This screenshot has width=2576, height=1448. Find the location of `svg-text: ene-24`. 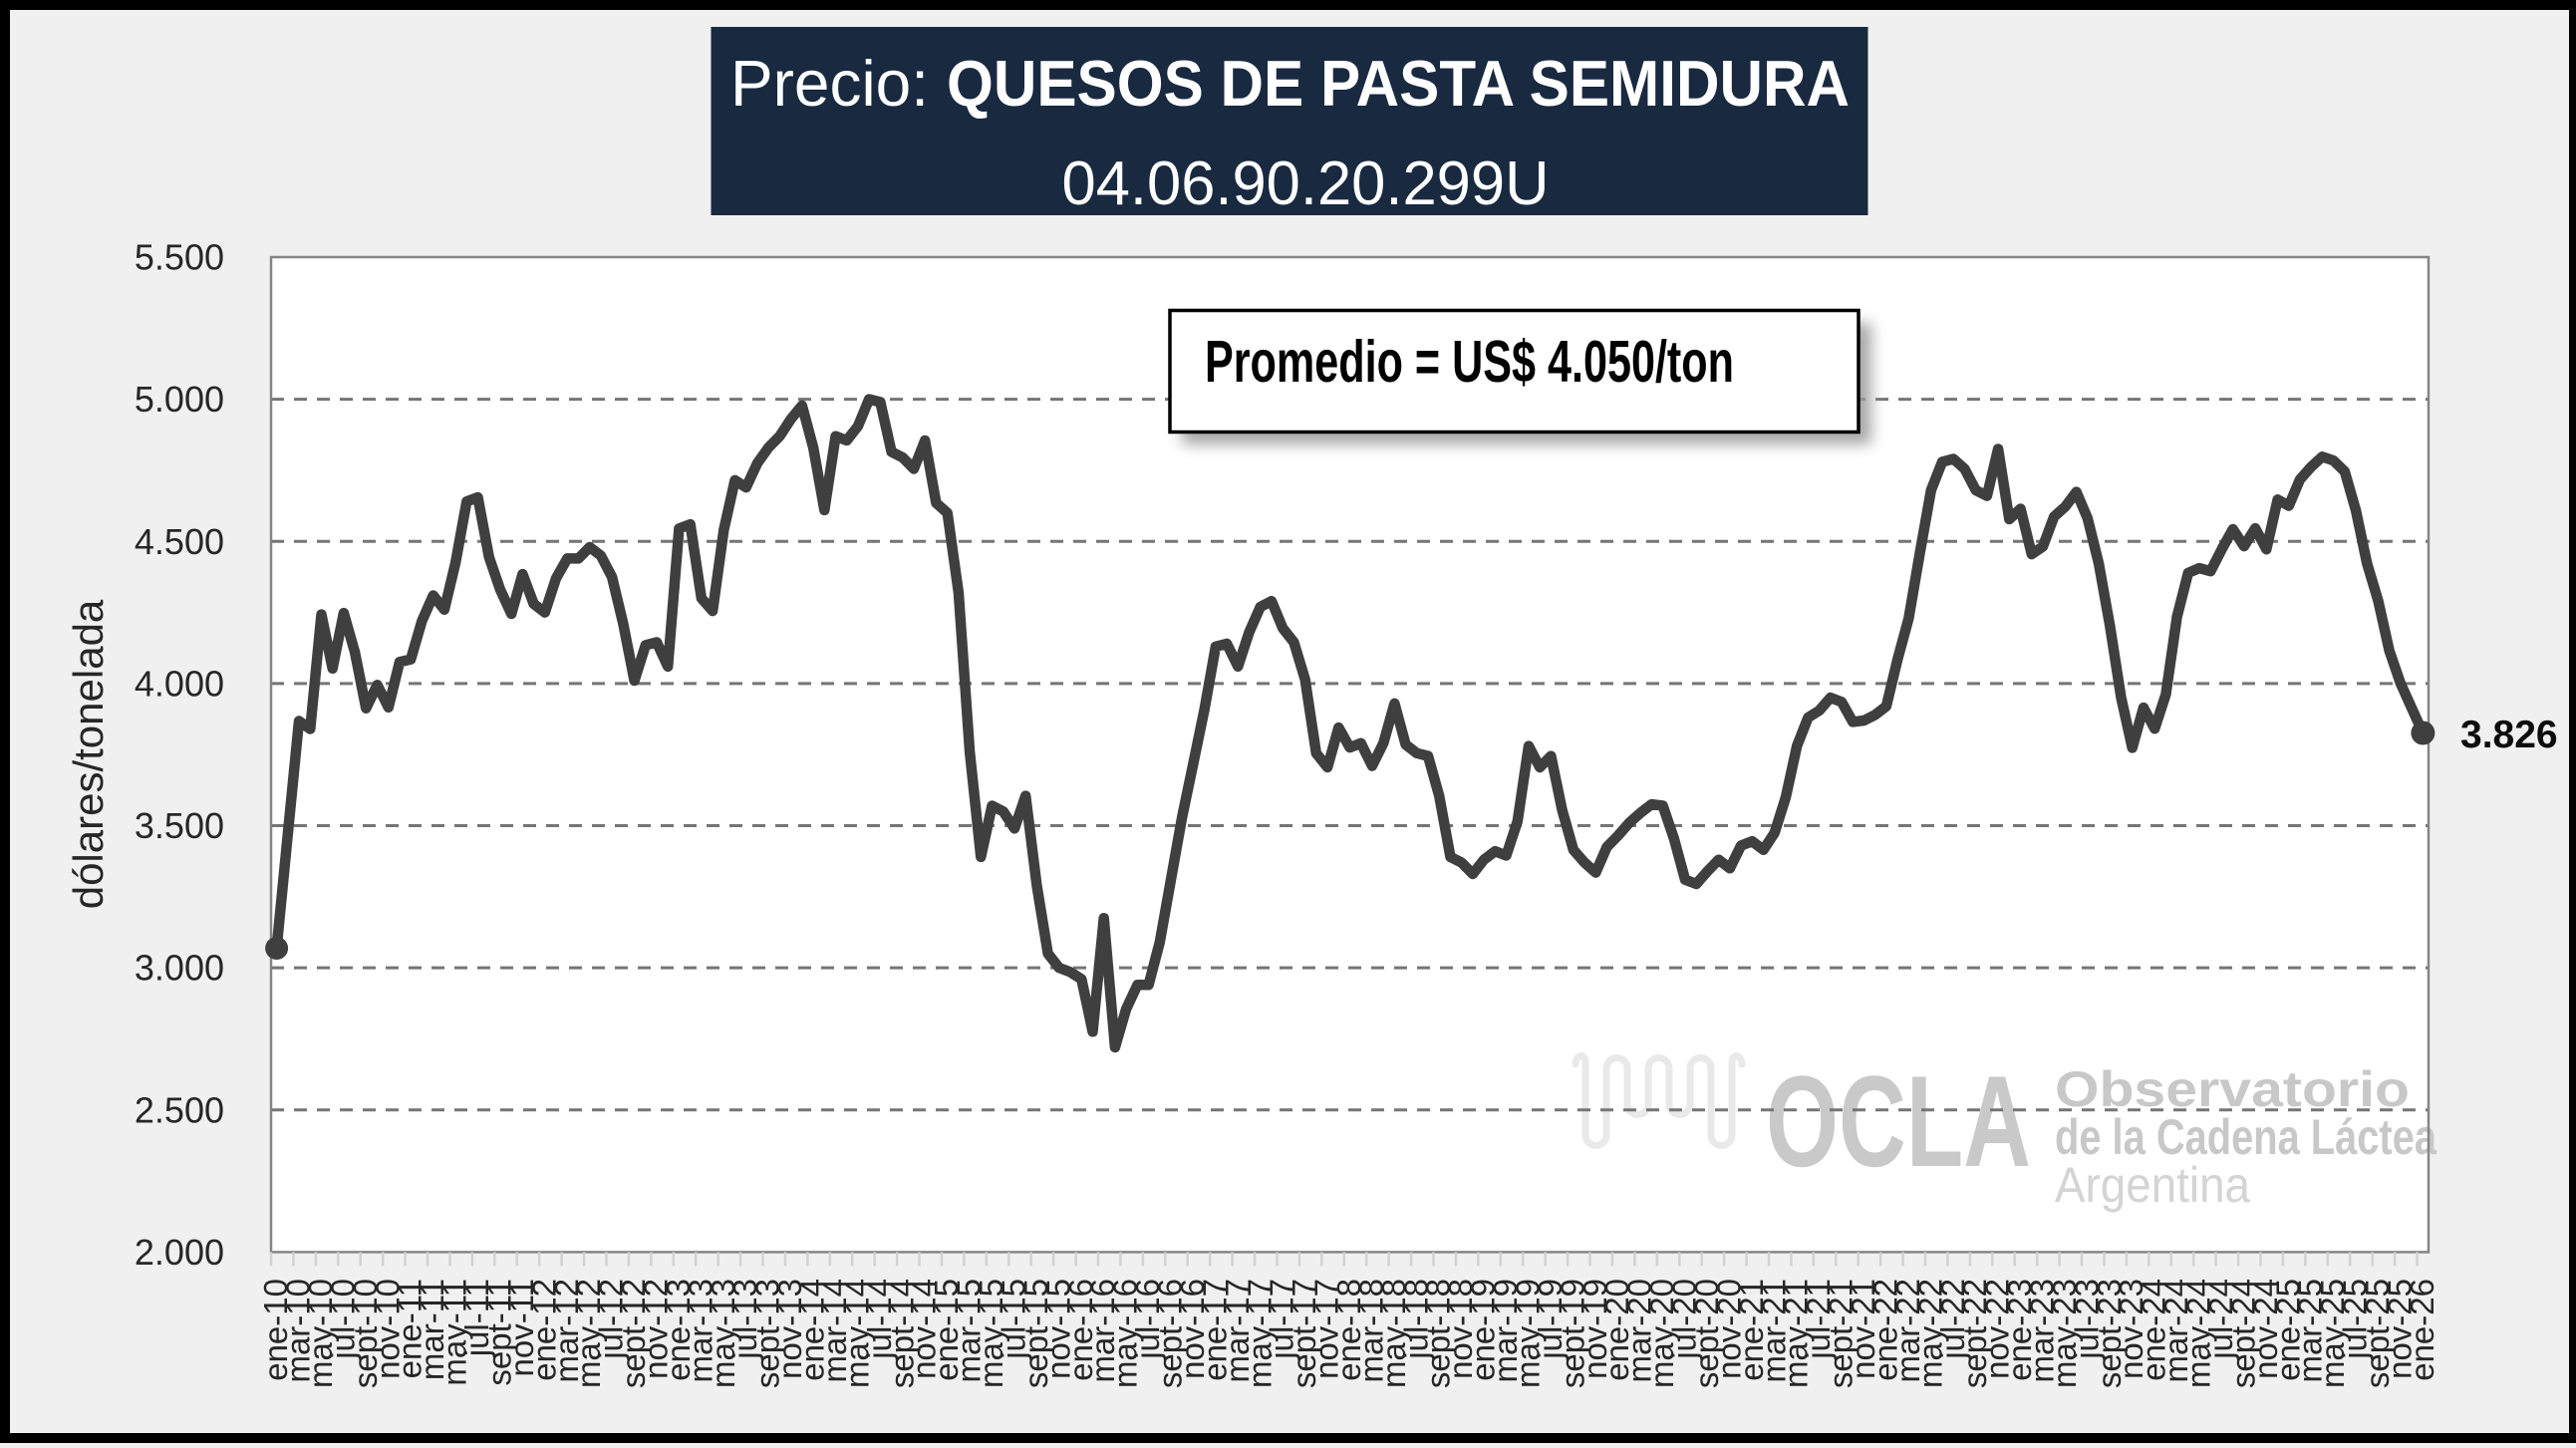

svg-text: ene-24 is located at coordinates (2154, 1330).